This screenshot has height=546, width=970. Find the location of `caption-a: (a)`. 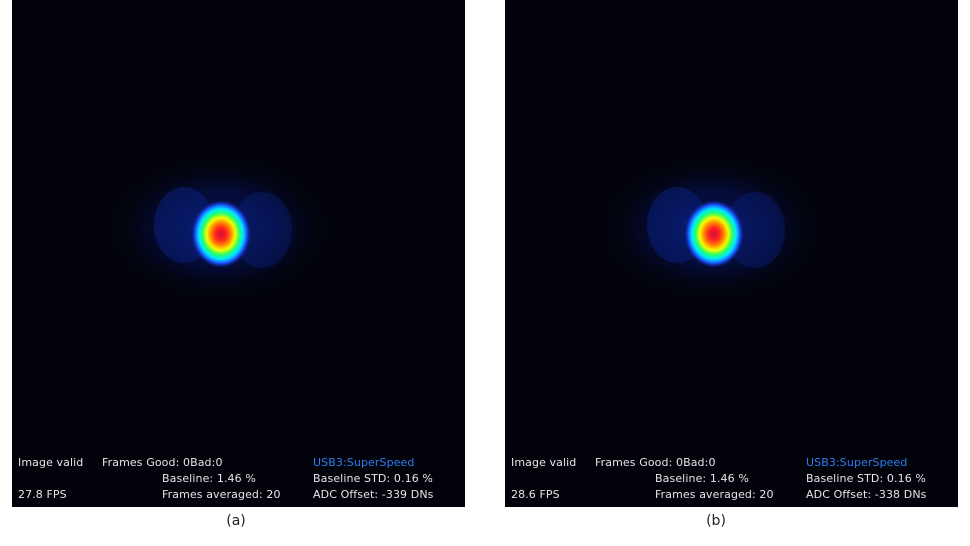

caption-a: (a) is located at coordinates (236, 521).